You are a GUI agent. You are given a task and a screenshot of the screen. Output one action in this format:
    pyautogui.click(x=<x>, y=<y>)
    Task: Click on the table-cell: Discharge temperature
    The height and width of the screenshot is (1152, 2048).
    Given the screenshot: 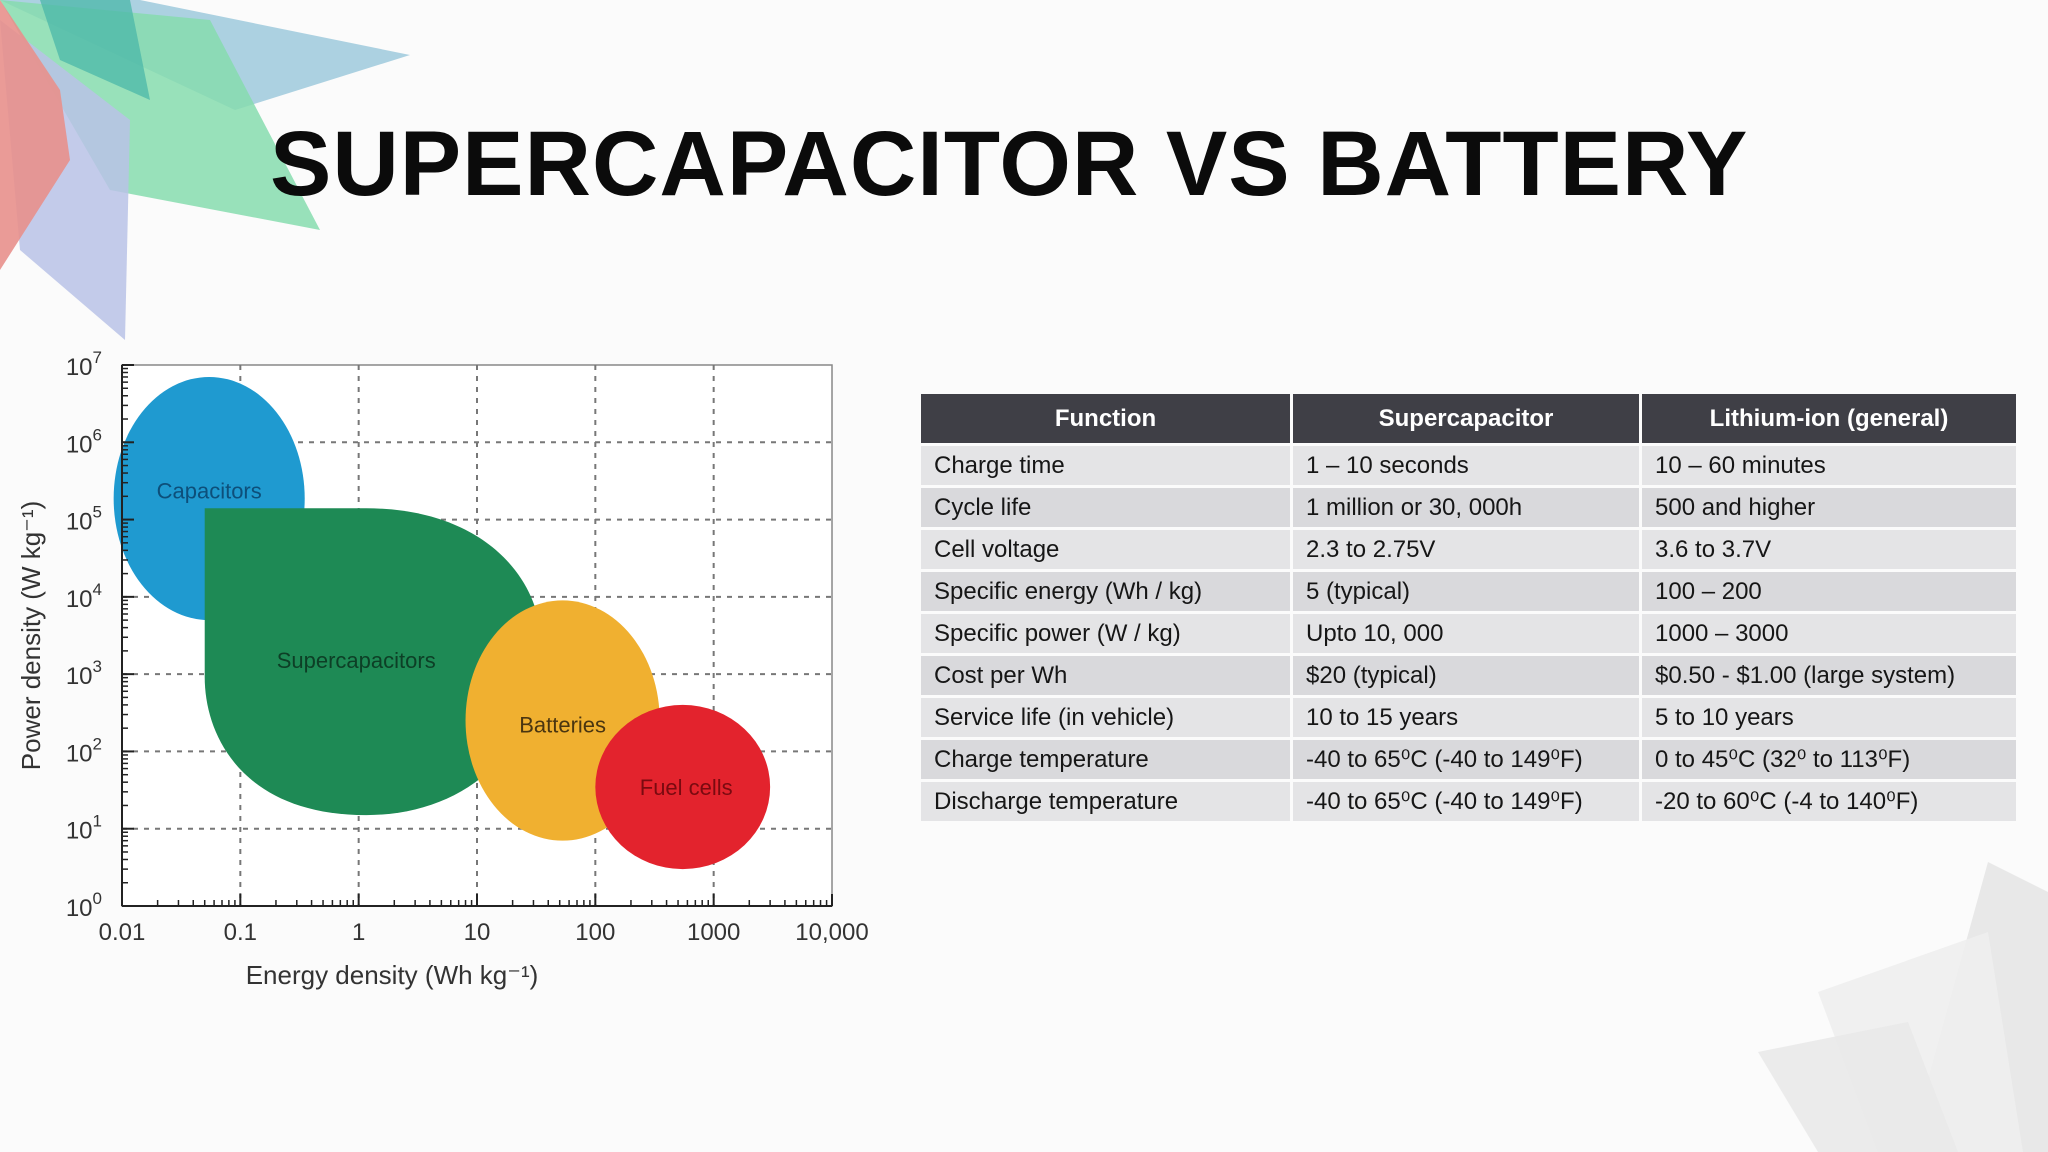 What is the action you would take?
    pyautogui.click(x=1105, y=801)
    